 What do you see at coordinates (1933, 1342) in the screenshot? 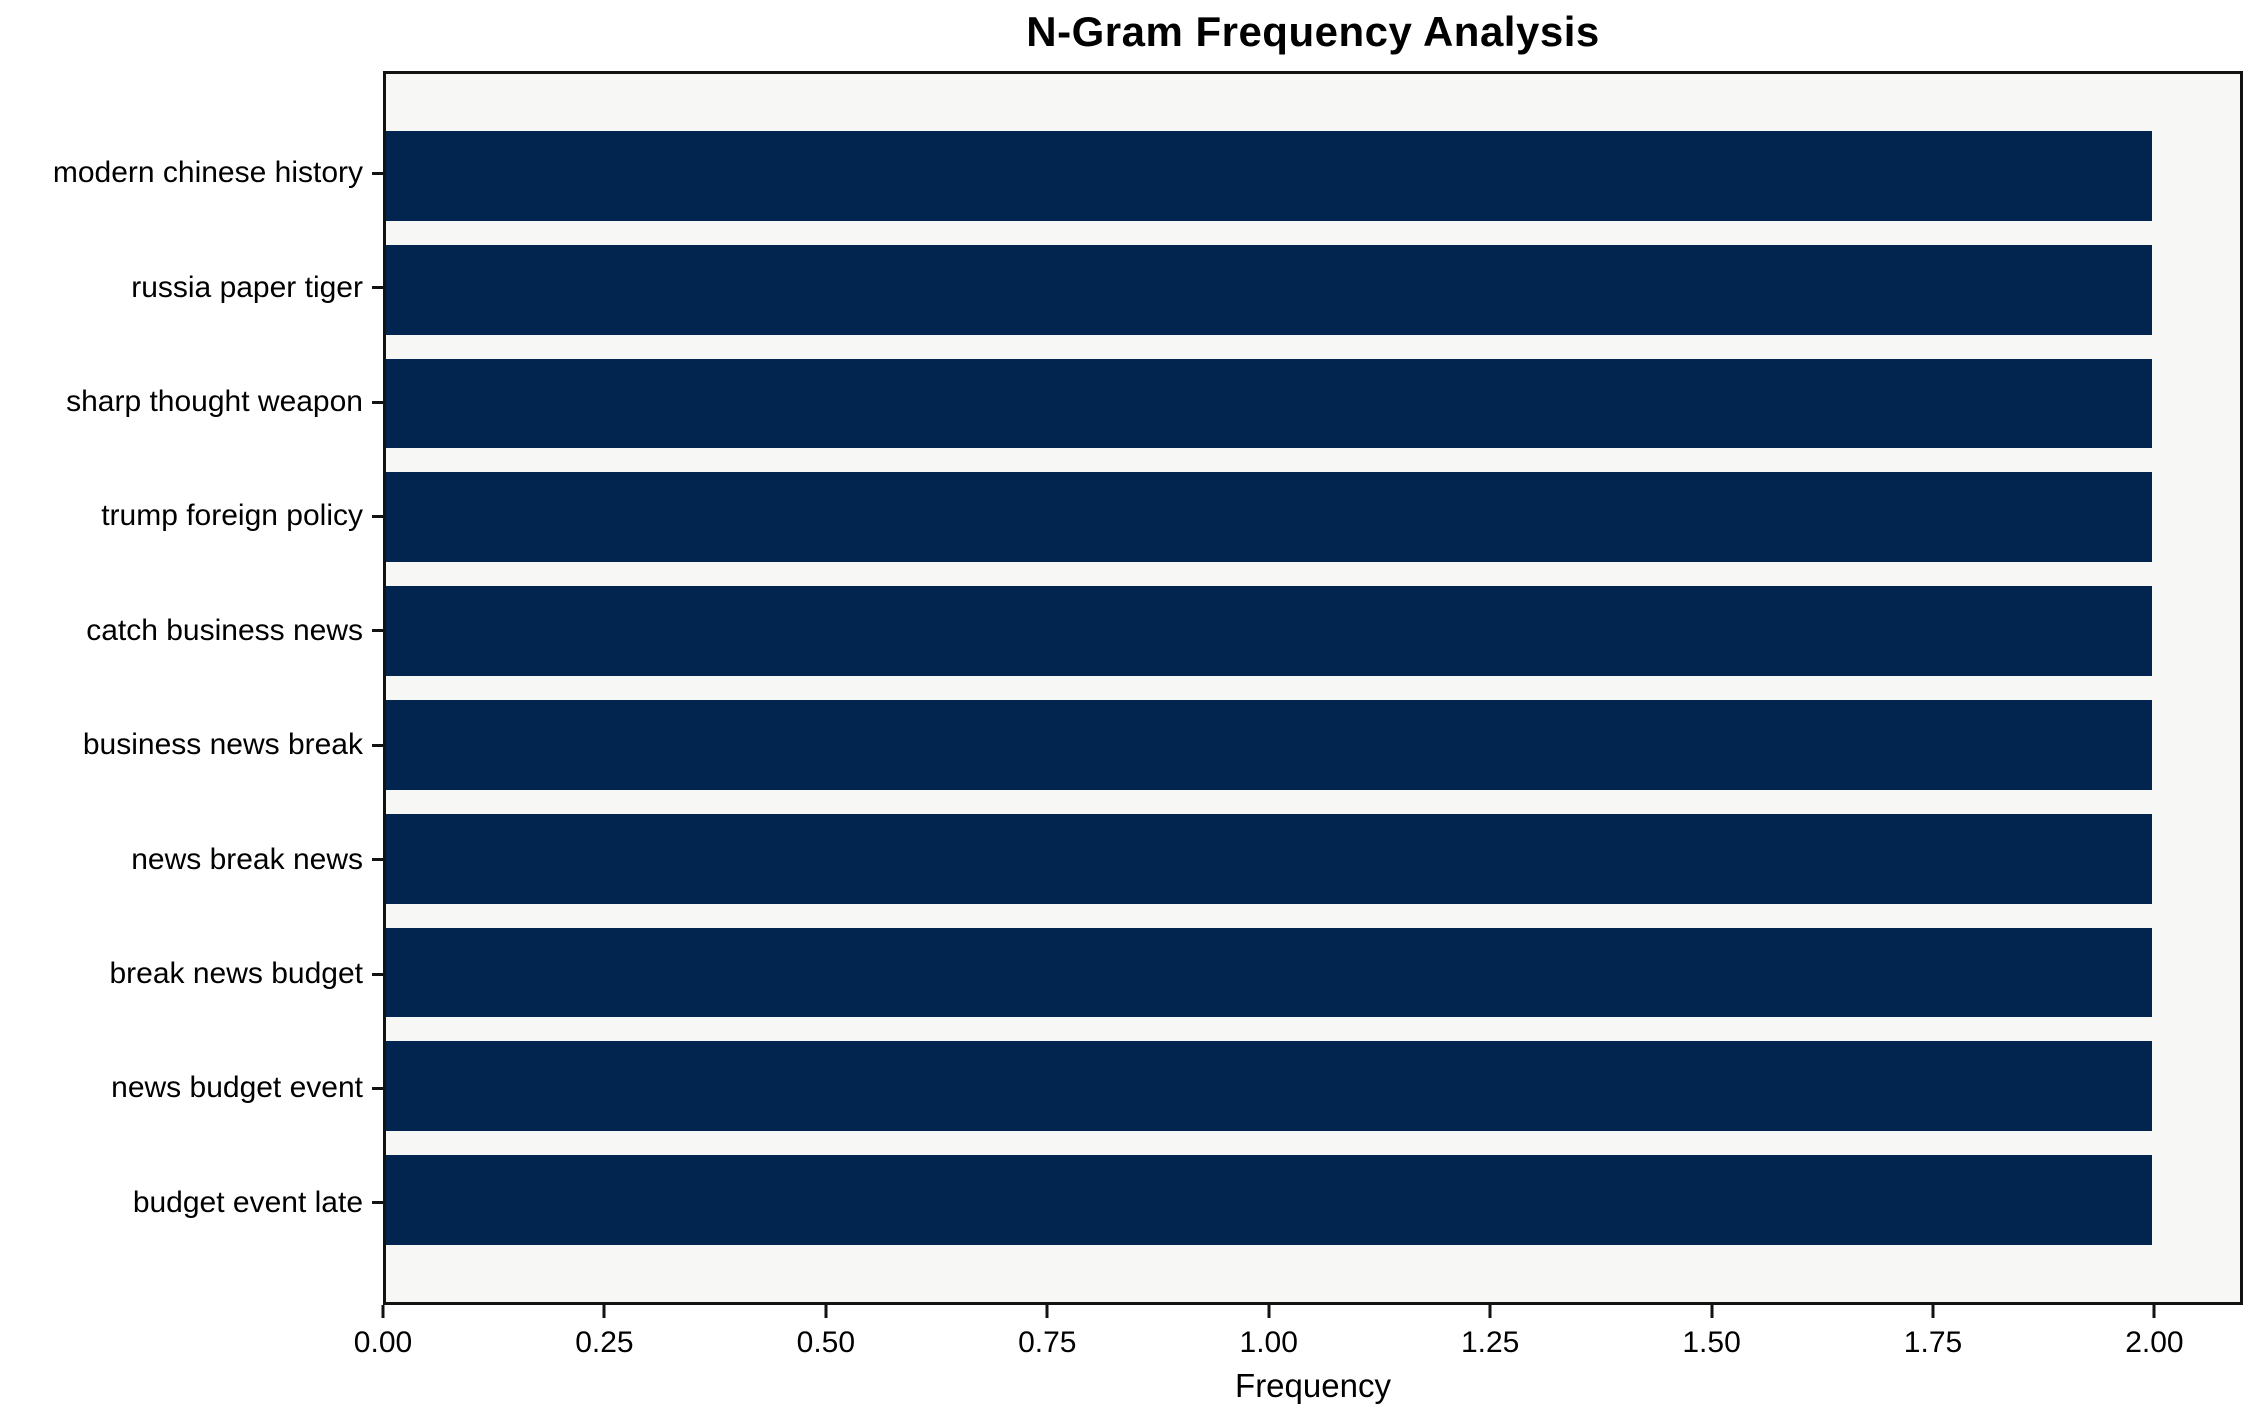
I see `x-tick-label: 1.75` at bounding box center [1933, 1342].